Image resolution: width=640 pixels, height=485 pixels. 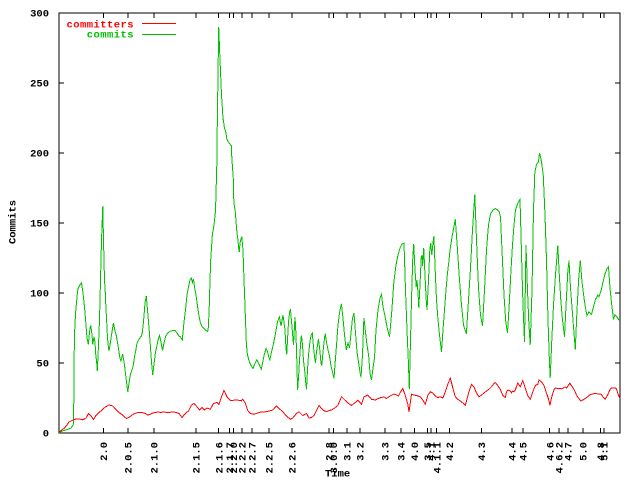 What do you see at coordinates (349, 451) in the screenshot?
I see `svg-text: 3.1` at bounding box center [349, 451].